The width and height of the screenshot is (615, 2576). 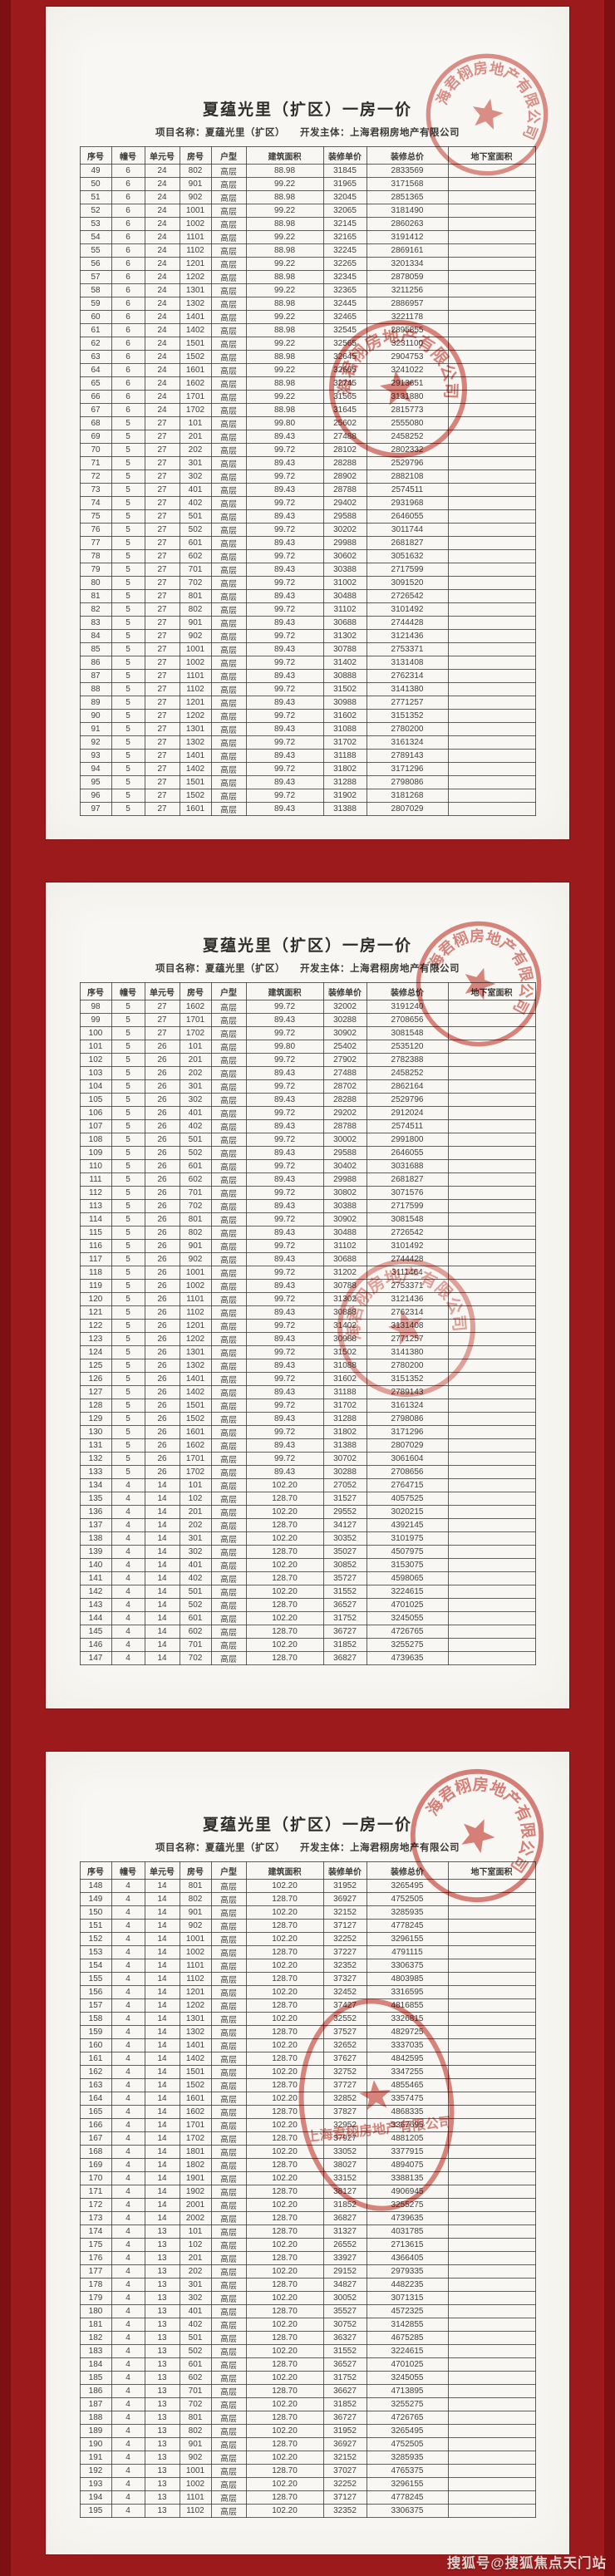 I want to click on table-cell: 117, so click(x=95, y=1259).